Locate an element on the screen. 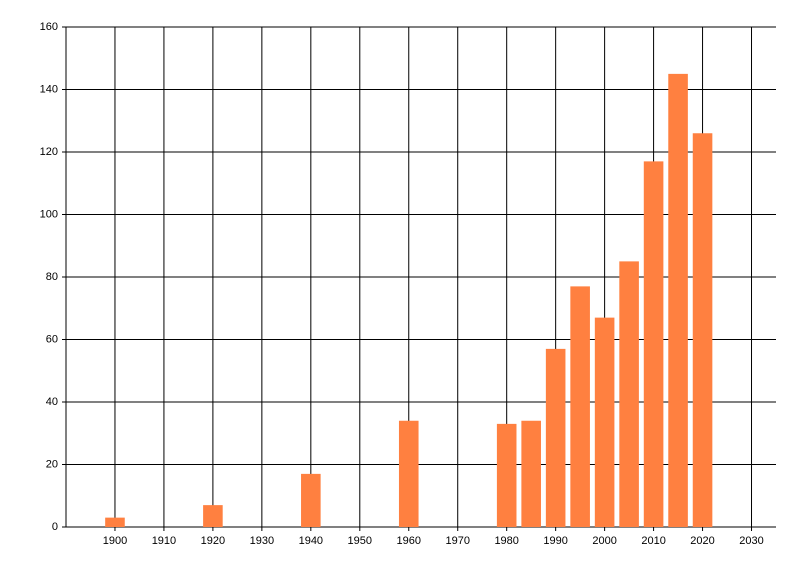  y-tick-label: 100 is located at coordinates (49, 214).